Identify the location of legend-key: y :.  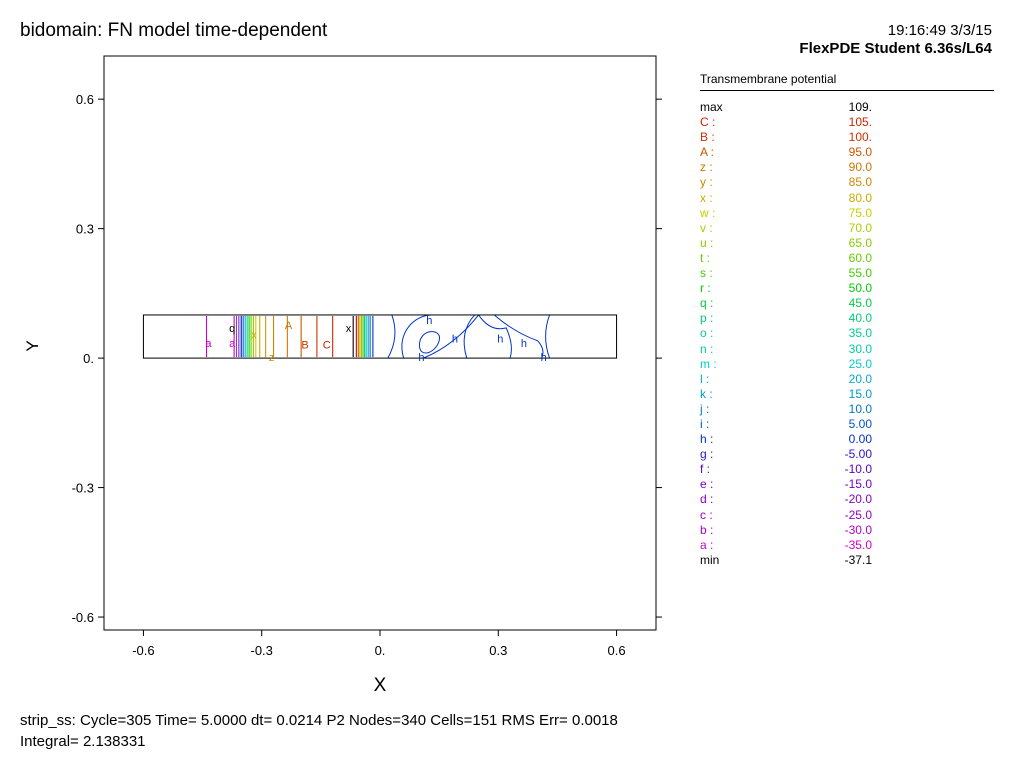
(706, 182).